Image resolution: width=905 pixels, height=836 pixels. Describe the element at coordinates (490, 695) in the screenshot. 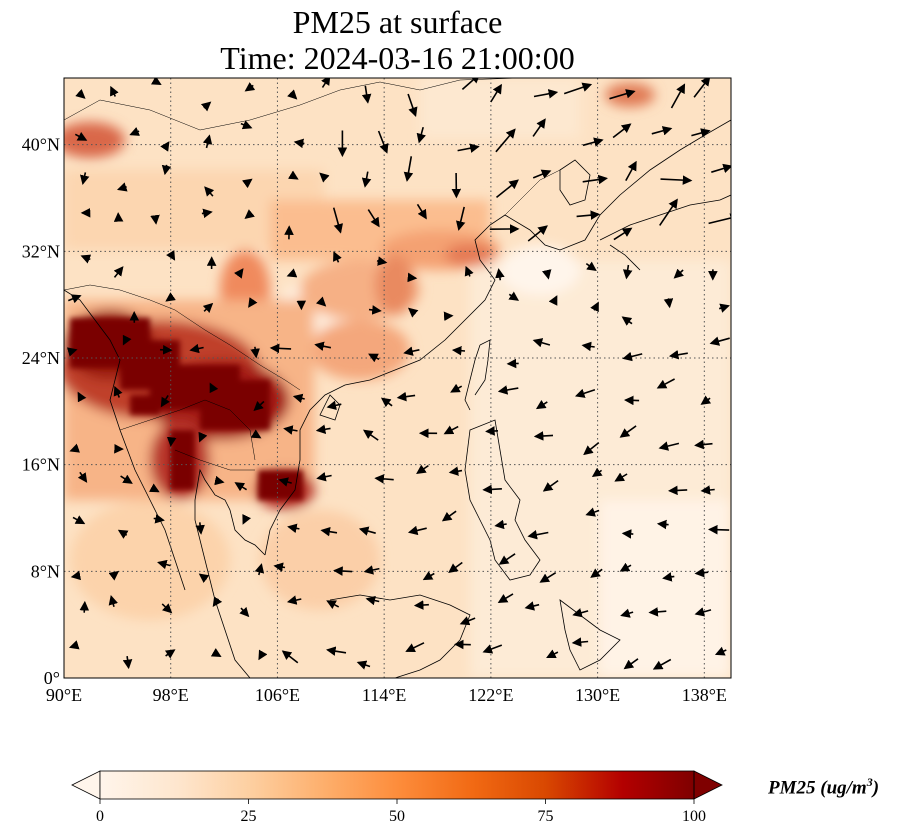

I see `longitude-label: 122°E` at that location.